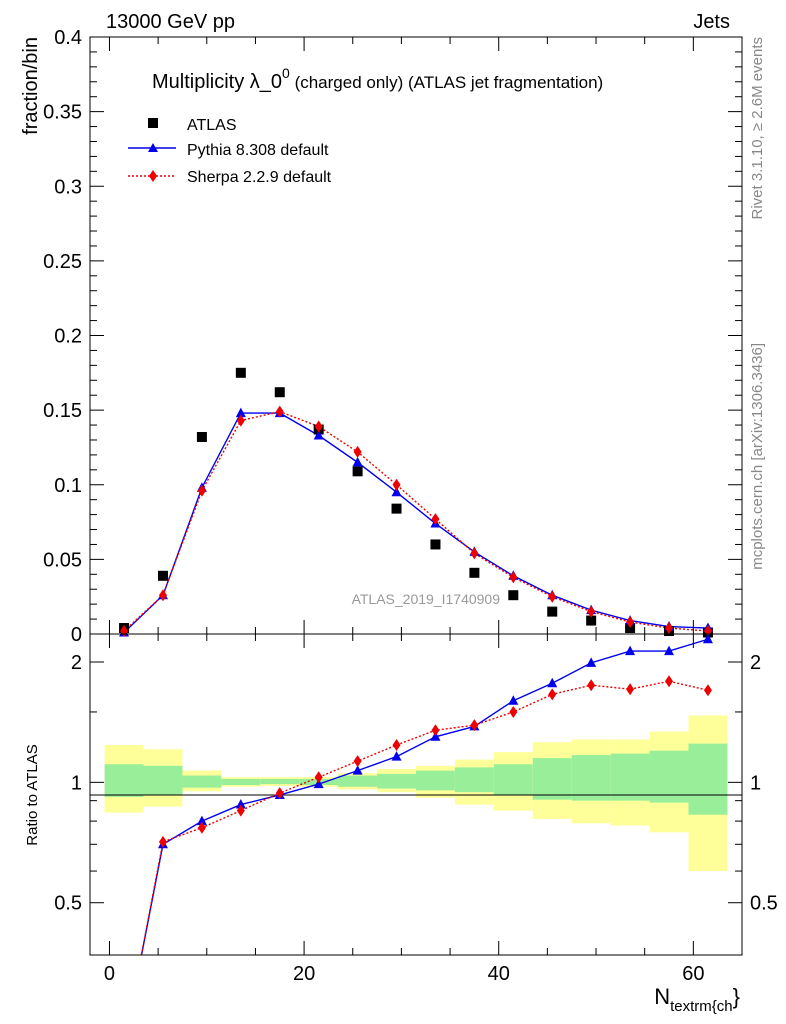 The image size is (786, 1024). Describe the element at coordinates (76, 635) in the screenshot. I see `y-tick-label: 0` at that location.